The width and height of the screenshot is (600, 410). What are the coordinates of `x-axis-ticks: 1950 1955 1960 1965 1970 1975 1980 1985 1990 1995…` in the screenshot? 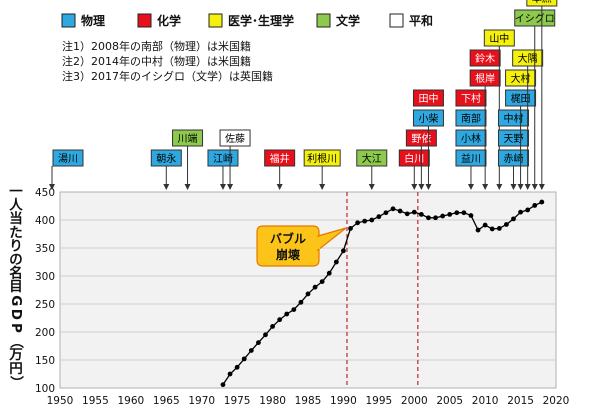 It's located at (308, 401).